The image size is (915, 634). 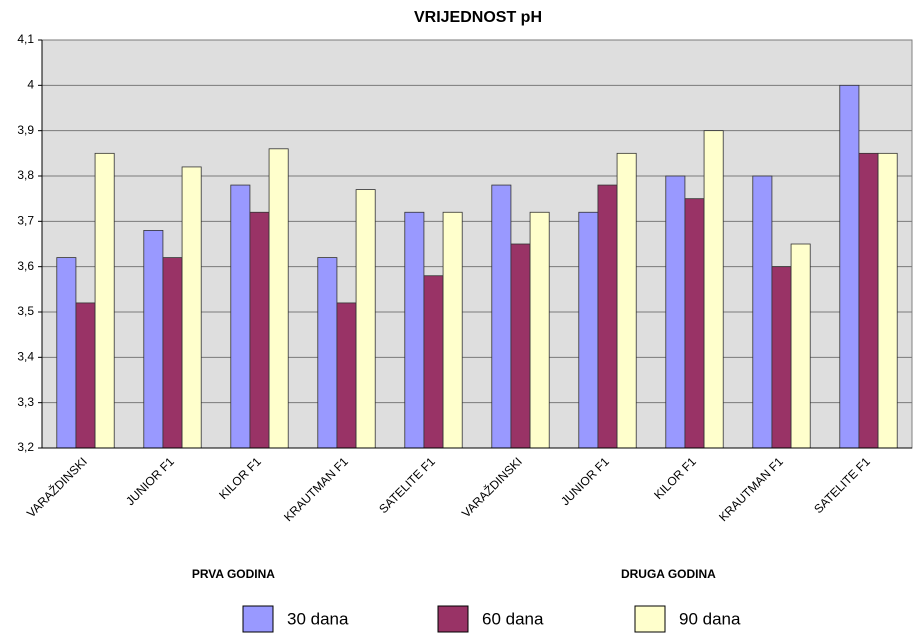 I want to click on y-tick-label: 4,1, so click(x=25, y=39).